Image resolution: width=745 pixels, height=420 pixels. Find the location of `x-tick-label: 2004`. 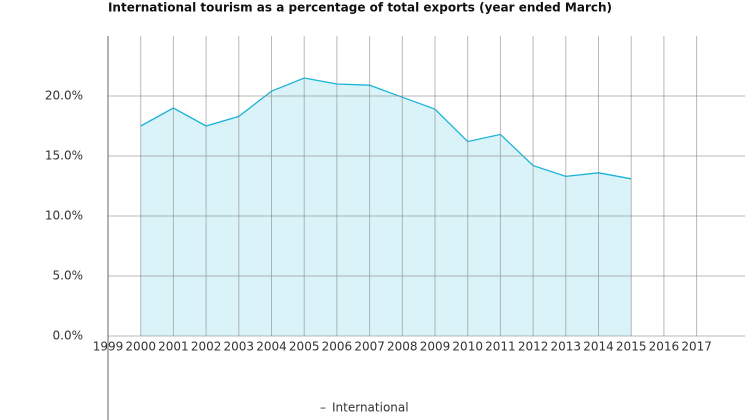

x-tick-label: 2004 is located at coordinates (271, 347).